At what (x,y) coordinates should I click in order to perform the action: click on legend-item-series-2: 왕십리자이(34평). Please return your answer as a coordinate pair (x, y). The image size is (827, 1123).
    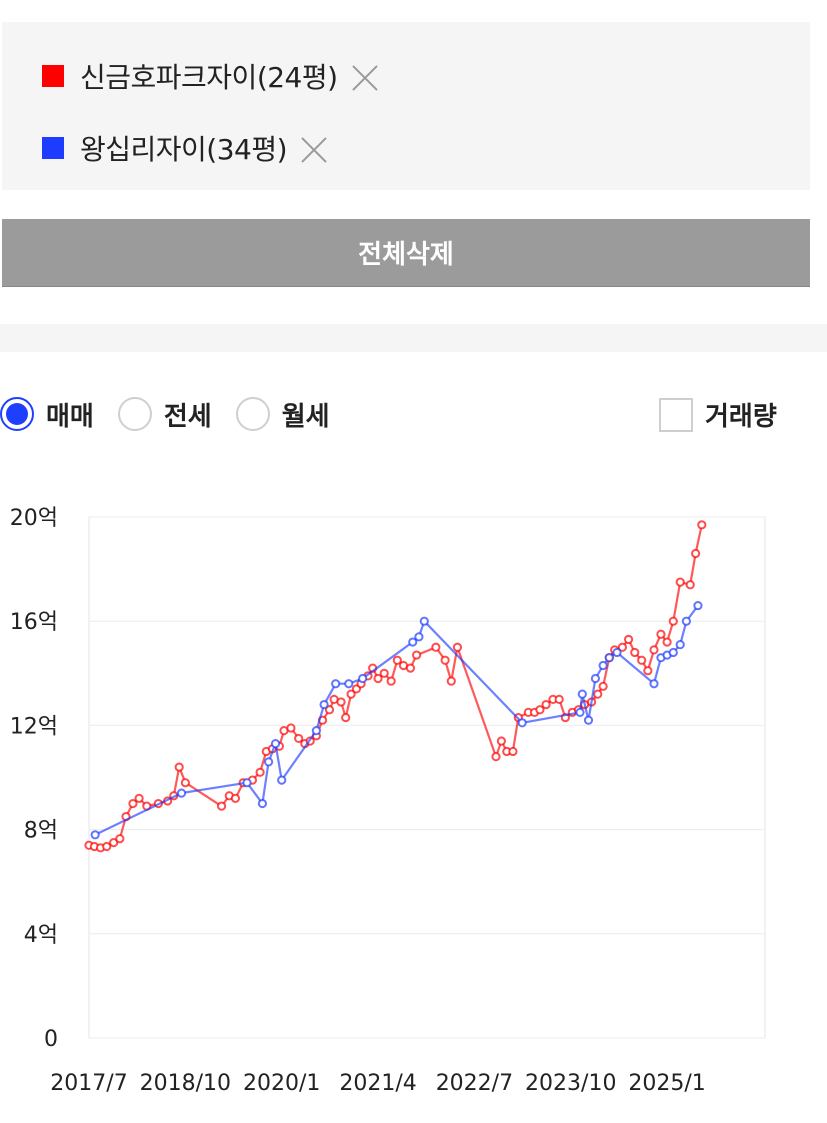
    Looking at the image, I should click on (185, 148).